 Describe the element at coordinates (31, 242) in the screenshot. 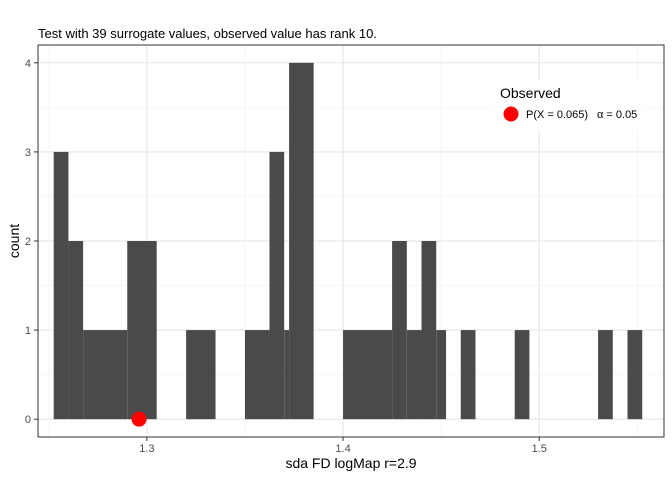

I see `y-axis-ticks: 0 1 2 3 4` at that location.